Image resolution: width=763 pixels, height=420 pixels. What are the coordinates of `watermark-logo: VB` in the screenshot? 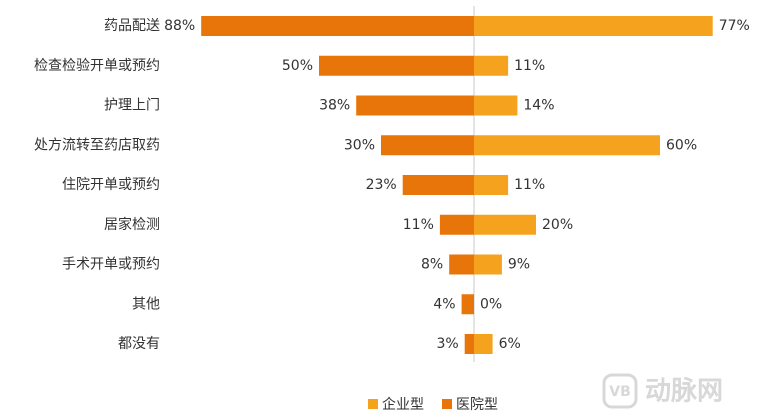 It's located at (620, 391).